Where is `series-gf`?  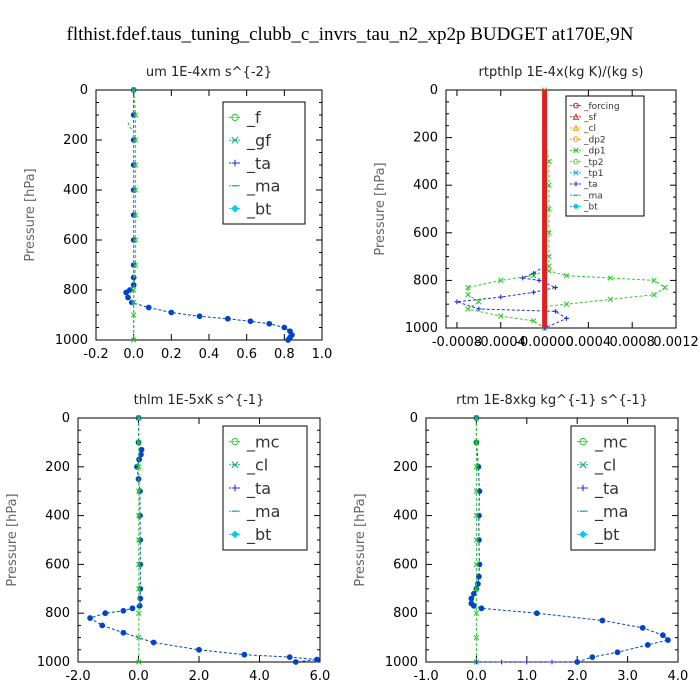
series-gf is located at coordinates (131, 231).